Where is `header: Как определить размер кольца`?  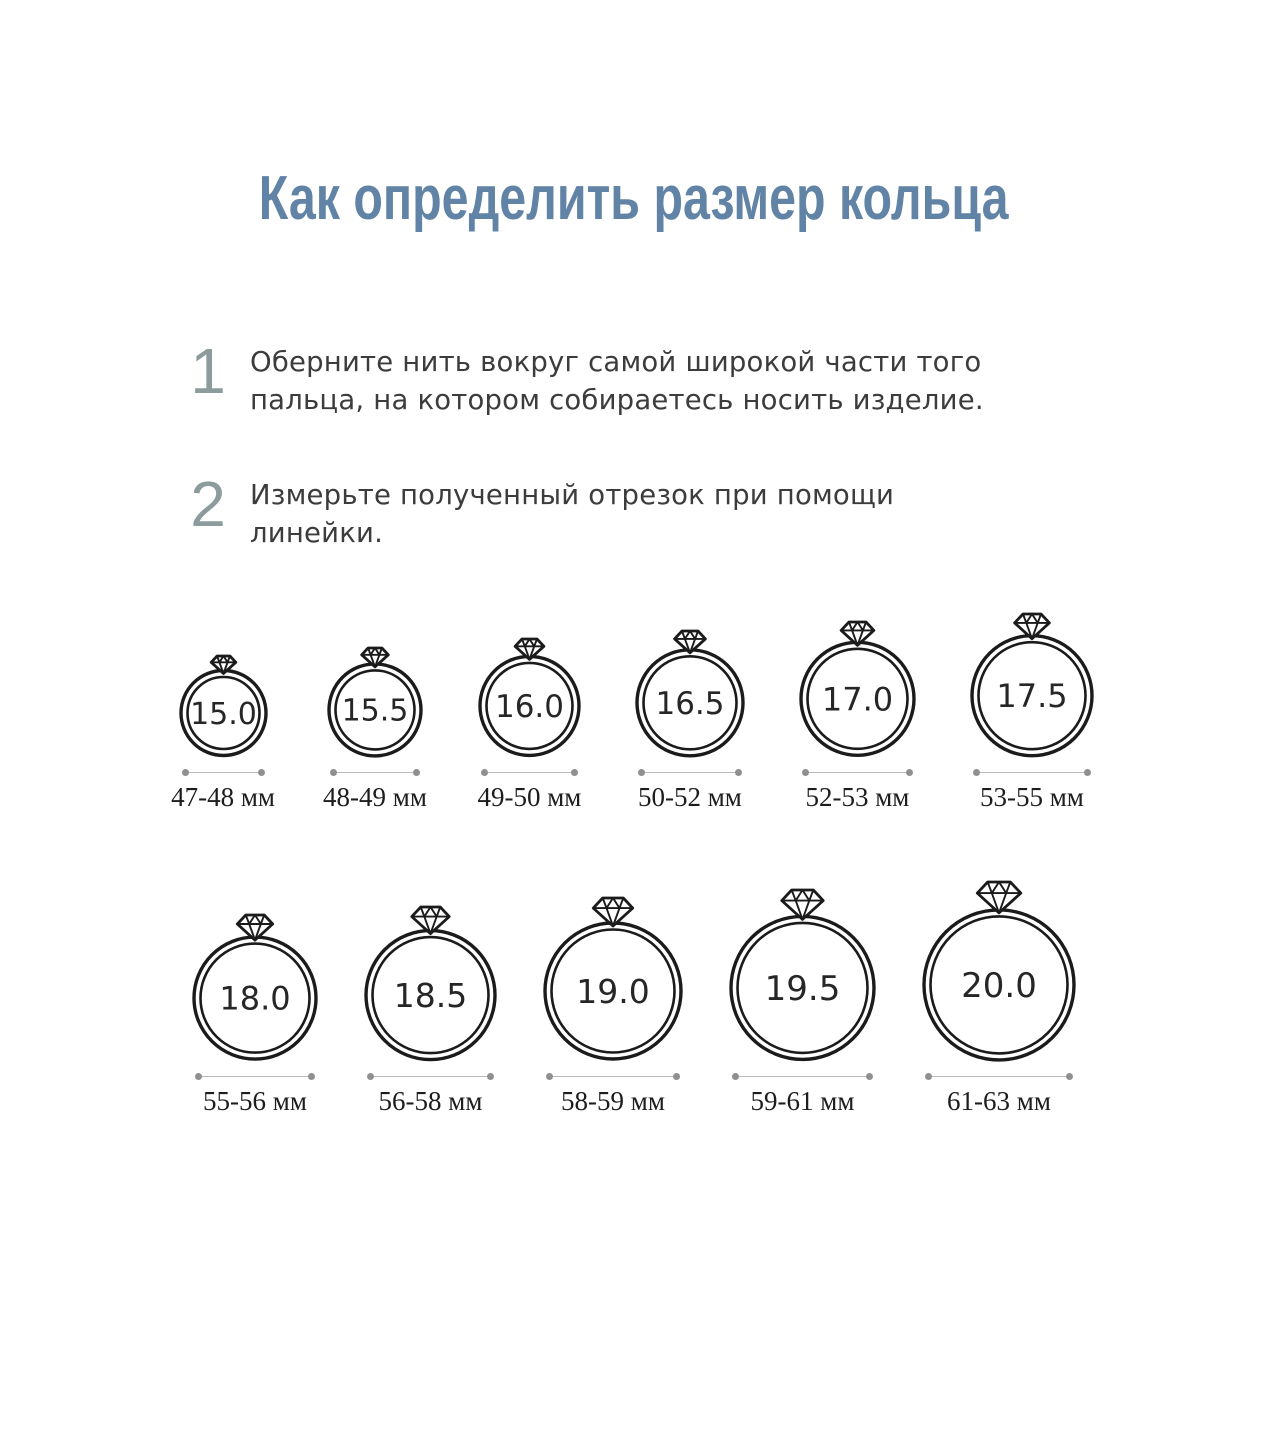
header: Как определить размер кольца is located at coordinates (634, 198).